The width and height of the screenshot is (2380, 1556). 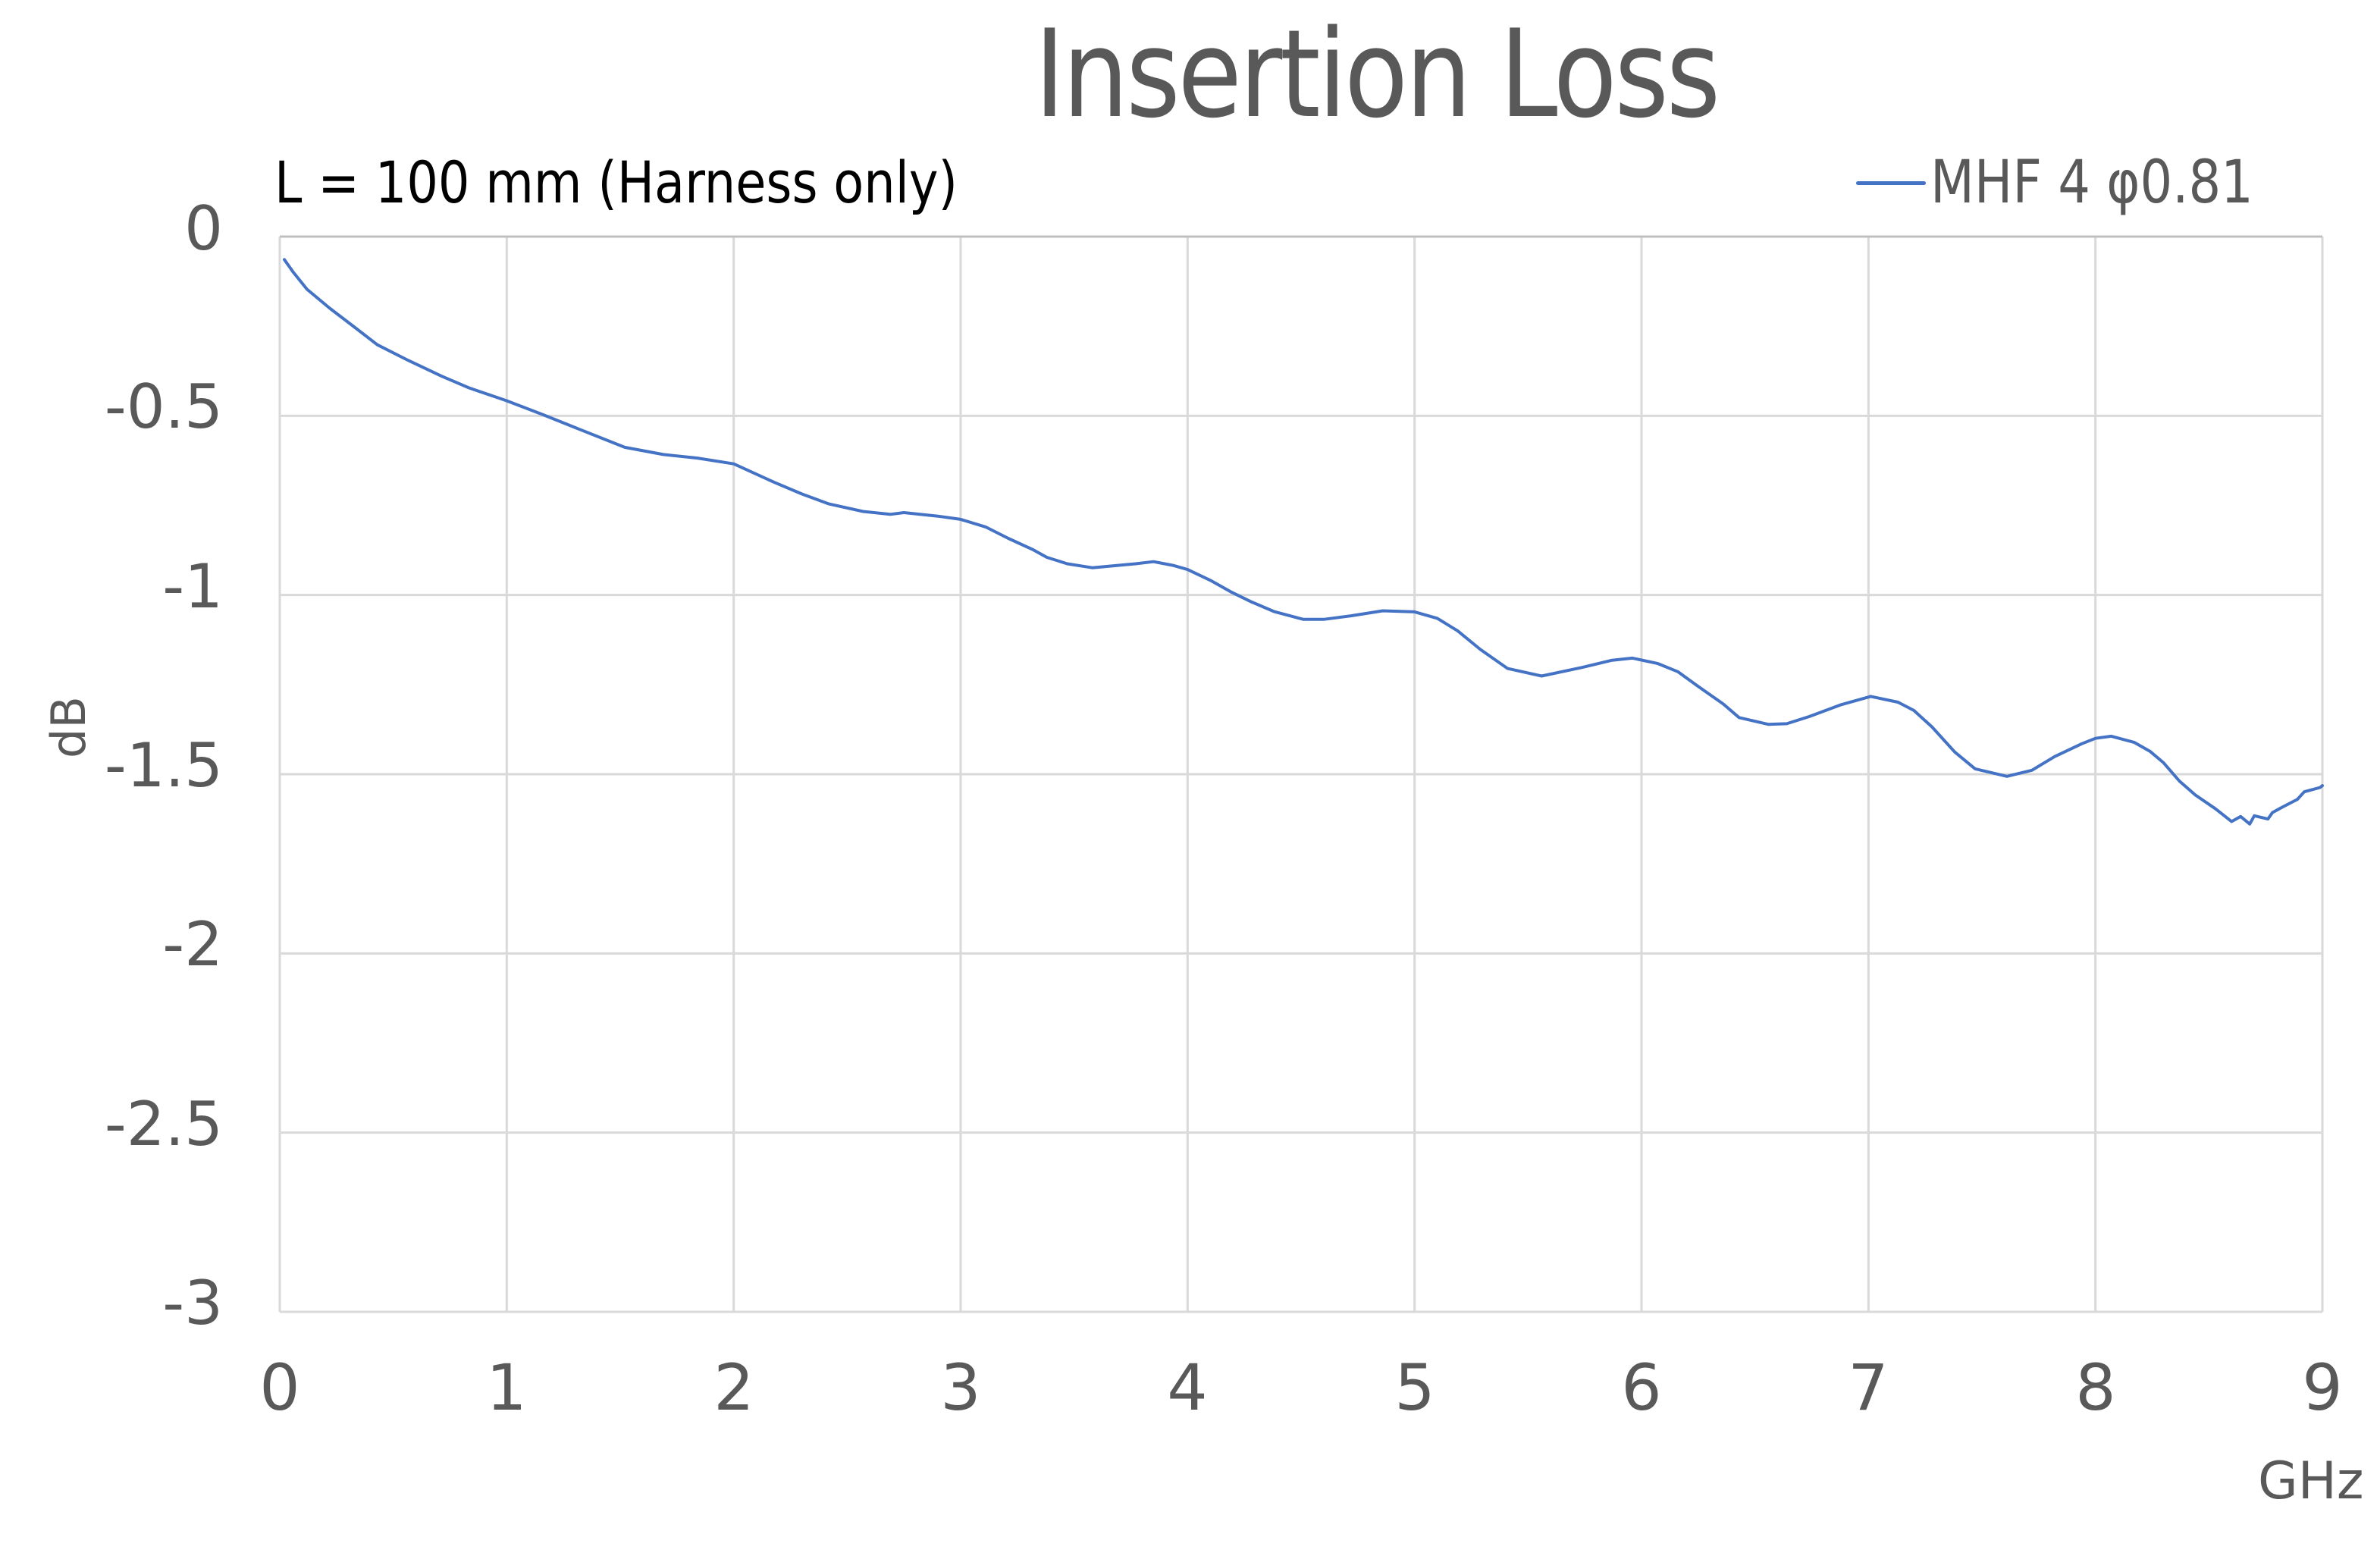 What do you see at coordinates (2095, 1388) in the screenshot?
I see `x-tick-label: 8` at bounding box center [2095, 1388].